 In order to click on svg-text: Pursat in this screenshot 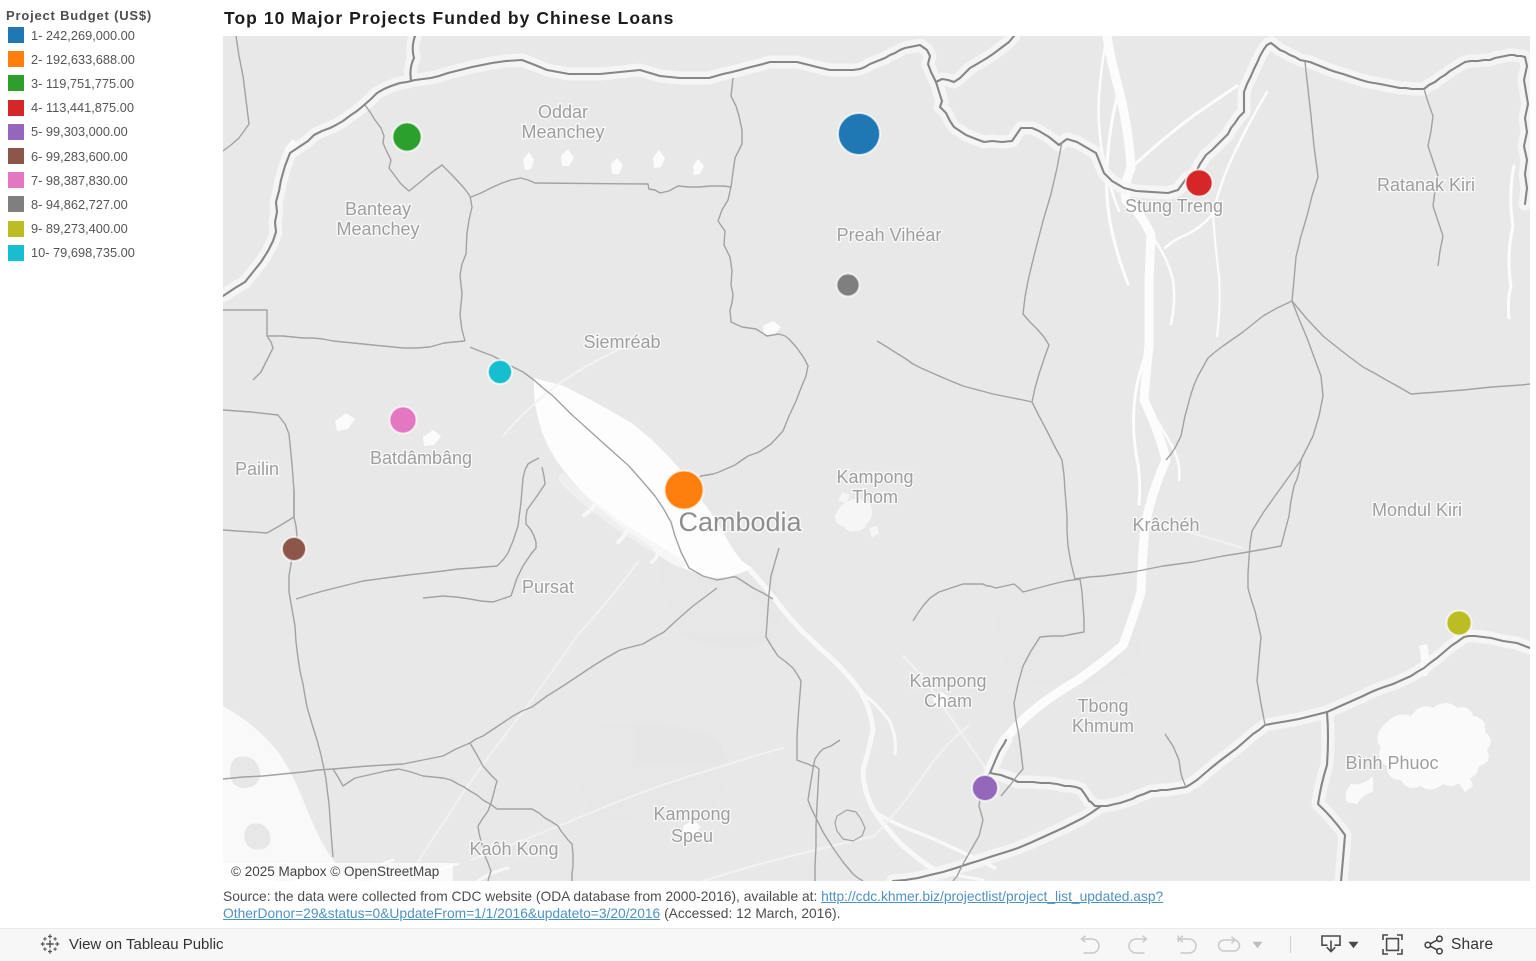, I will do `click(548, 587)`.